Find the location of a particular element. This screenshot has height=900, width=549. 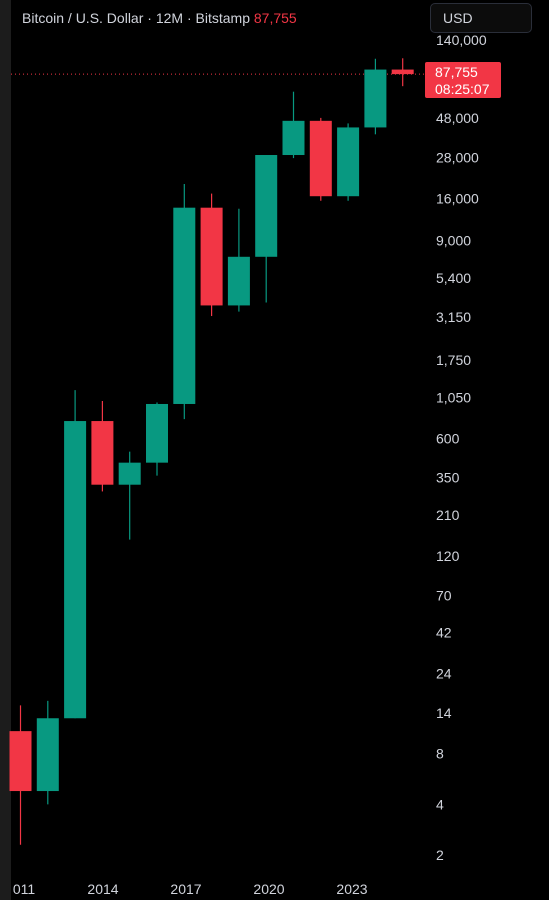

price-tick-label: 350 is located at coordinates (448, 478).